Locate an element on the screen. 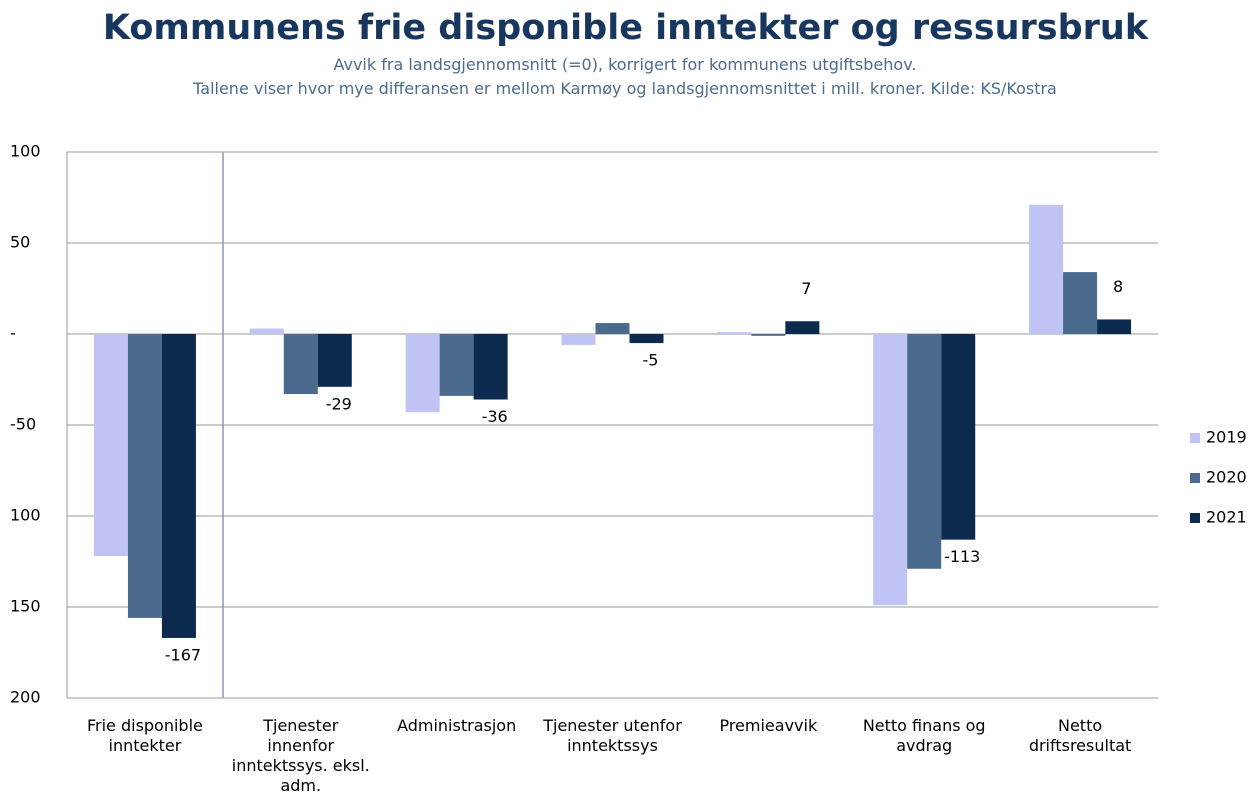 The height and width of the screenshot is (811, 1251). x-tick-label: Premieavvik is located at coordinates (768, 725).